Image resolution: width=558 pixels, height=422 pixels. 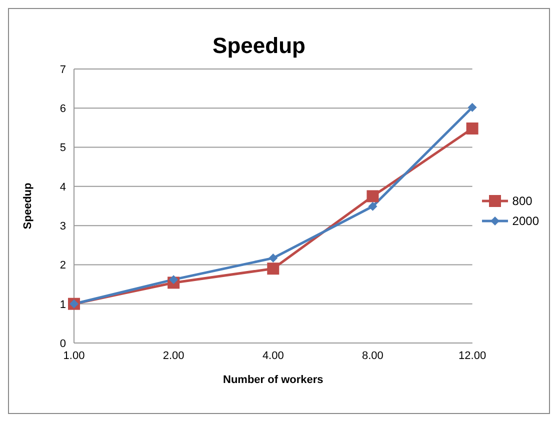 What do you see at coordinates (63, 187) in the screenshot?
I see `y-tick-label: 4` at bounding box center [63, 187].